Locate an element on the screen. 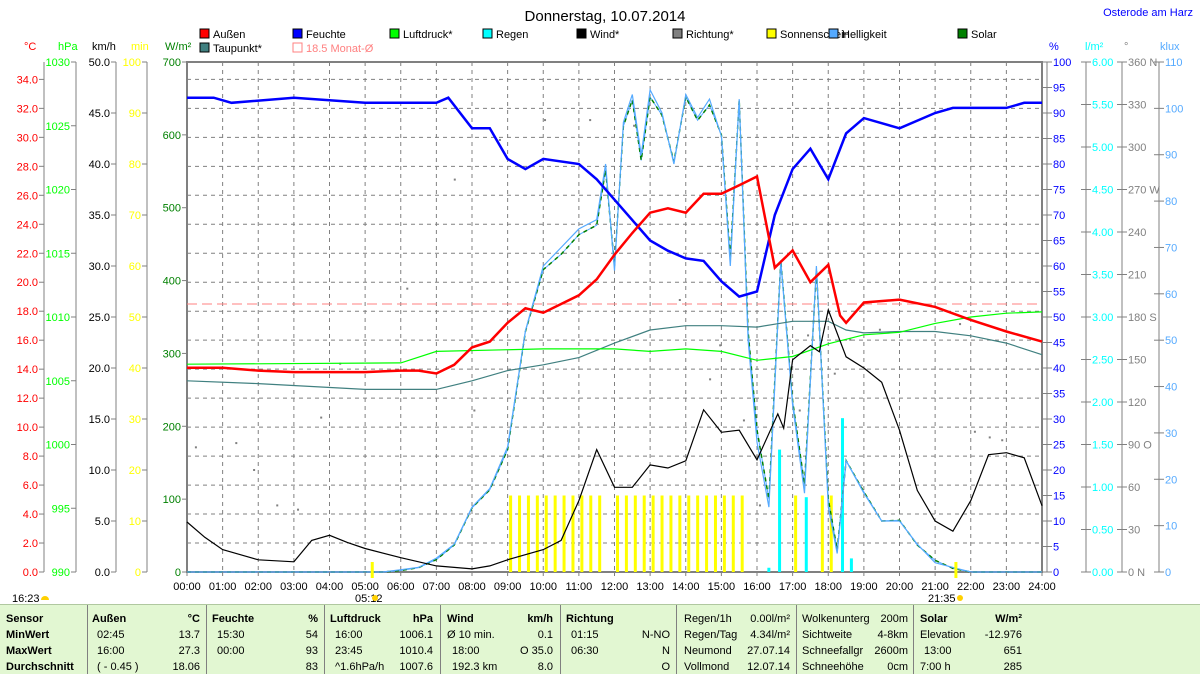 Image resolution: width=1200 pixels, height=675 pixels. temp-tick-label: 18.0 is located at coordinates (27, 312).